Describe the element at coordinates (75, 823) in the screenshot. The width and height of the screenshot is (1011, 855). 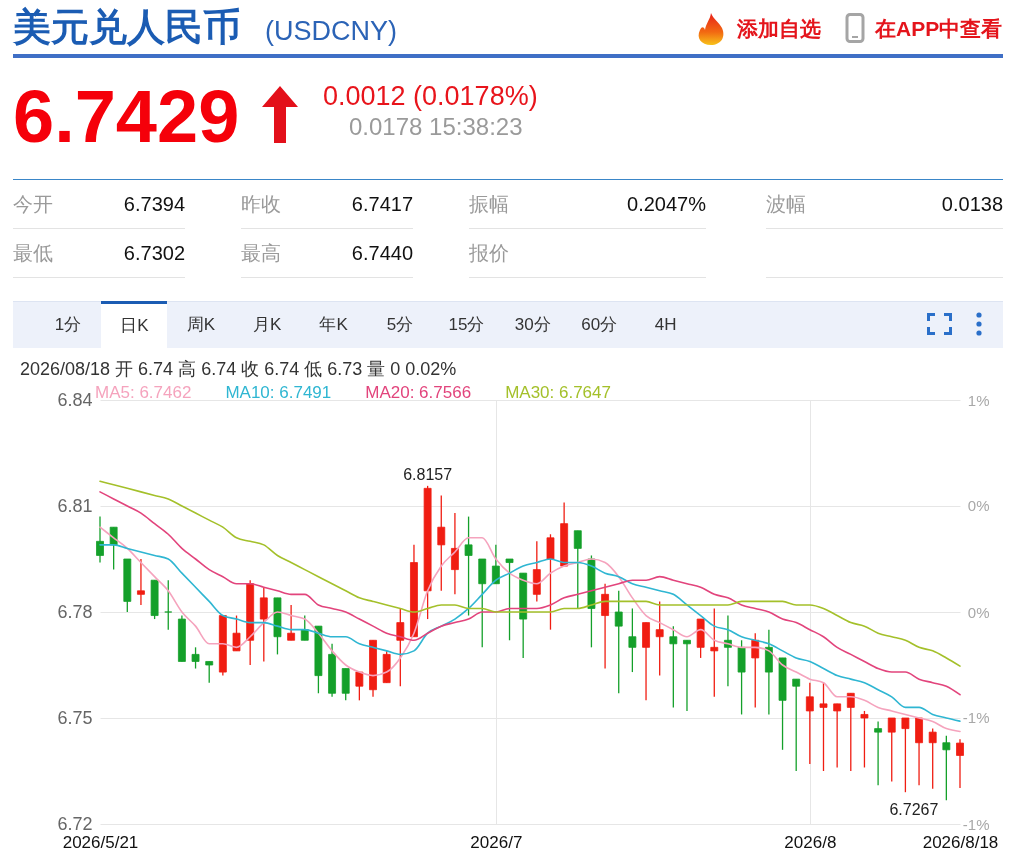
I see `y-tick-label: 6.72` at that location.